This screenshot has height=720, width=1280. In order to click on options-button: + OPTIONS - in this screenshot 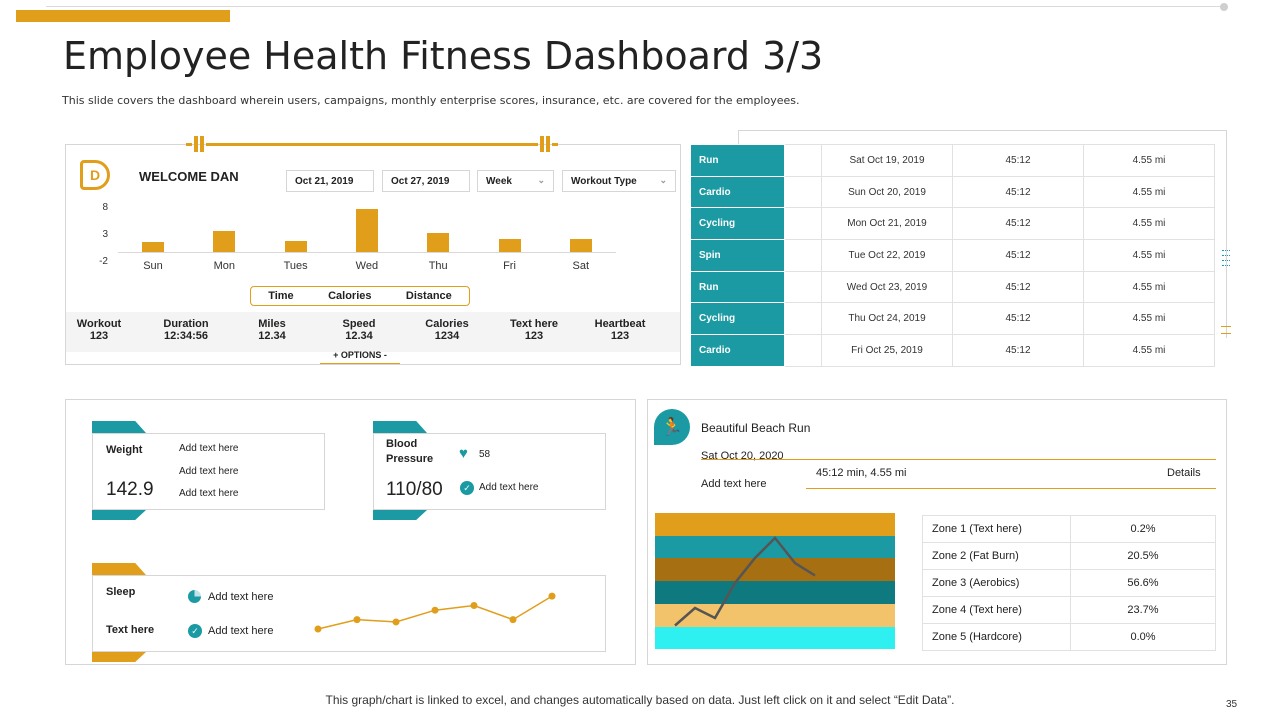, I will do `click(360, 357)`.